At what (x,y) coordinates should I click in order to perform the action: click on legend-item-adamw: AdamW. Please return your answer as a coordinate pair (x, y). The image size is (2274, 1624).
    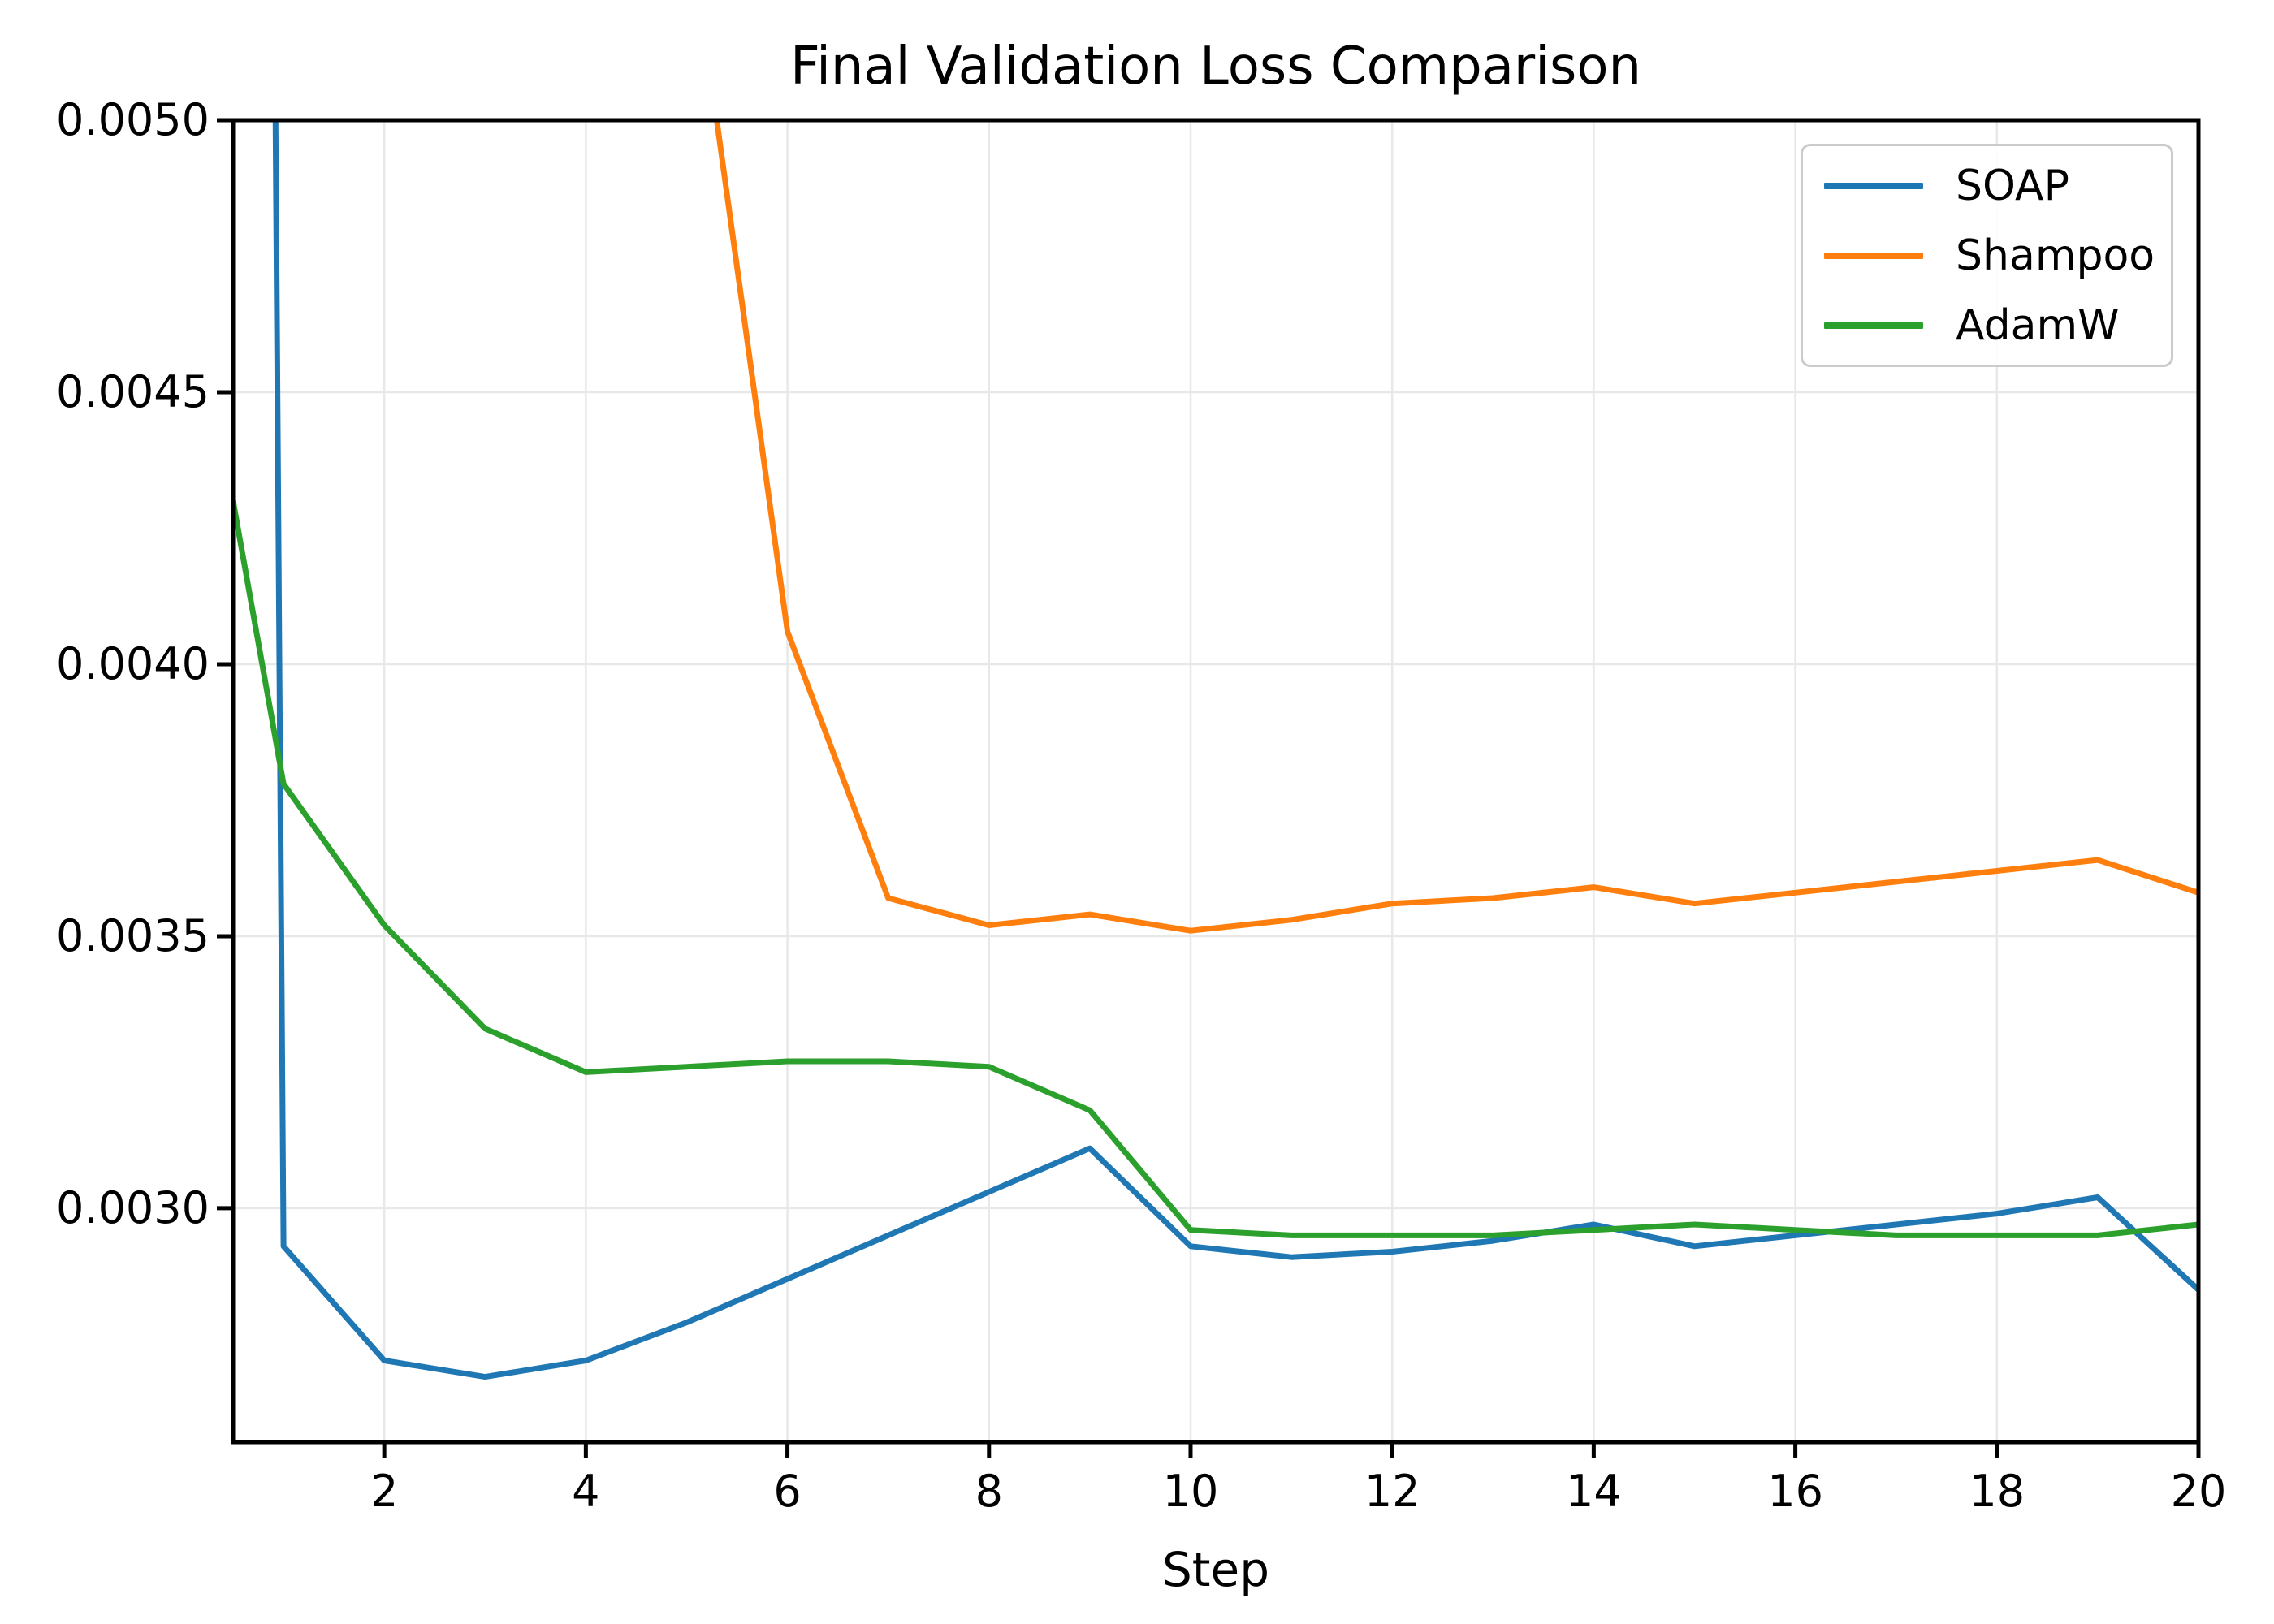
    Looking at the image, I should click on (1987, 326).